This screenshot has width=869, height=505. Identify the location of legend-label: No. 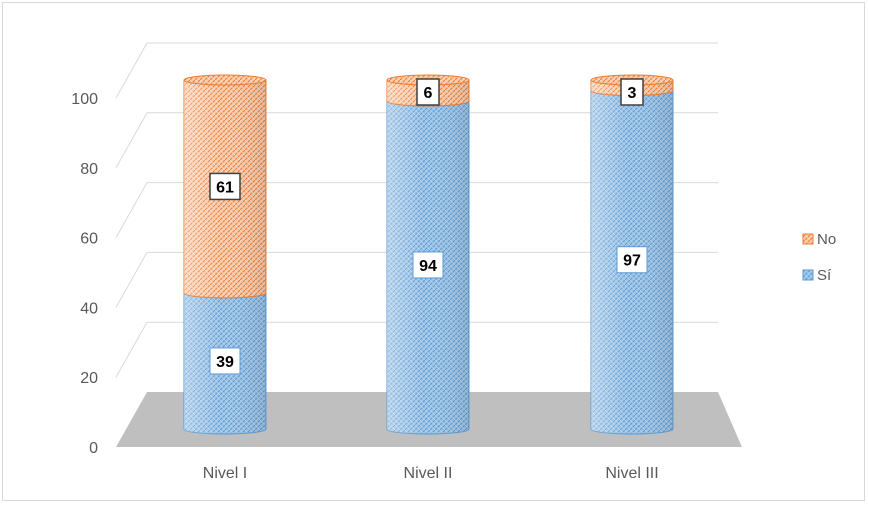
(826, 239).